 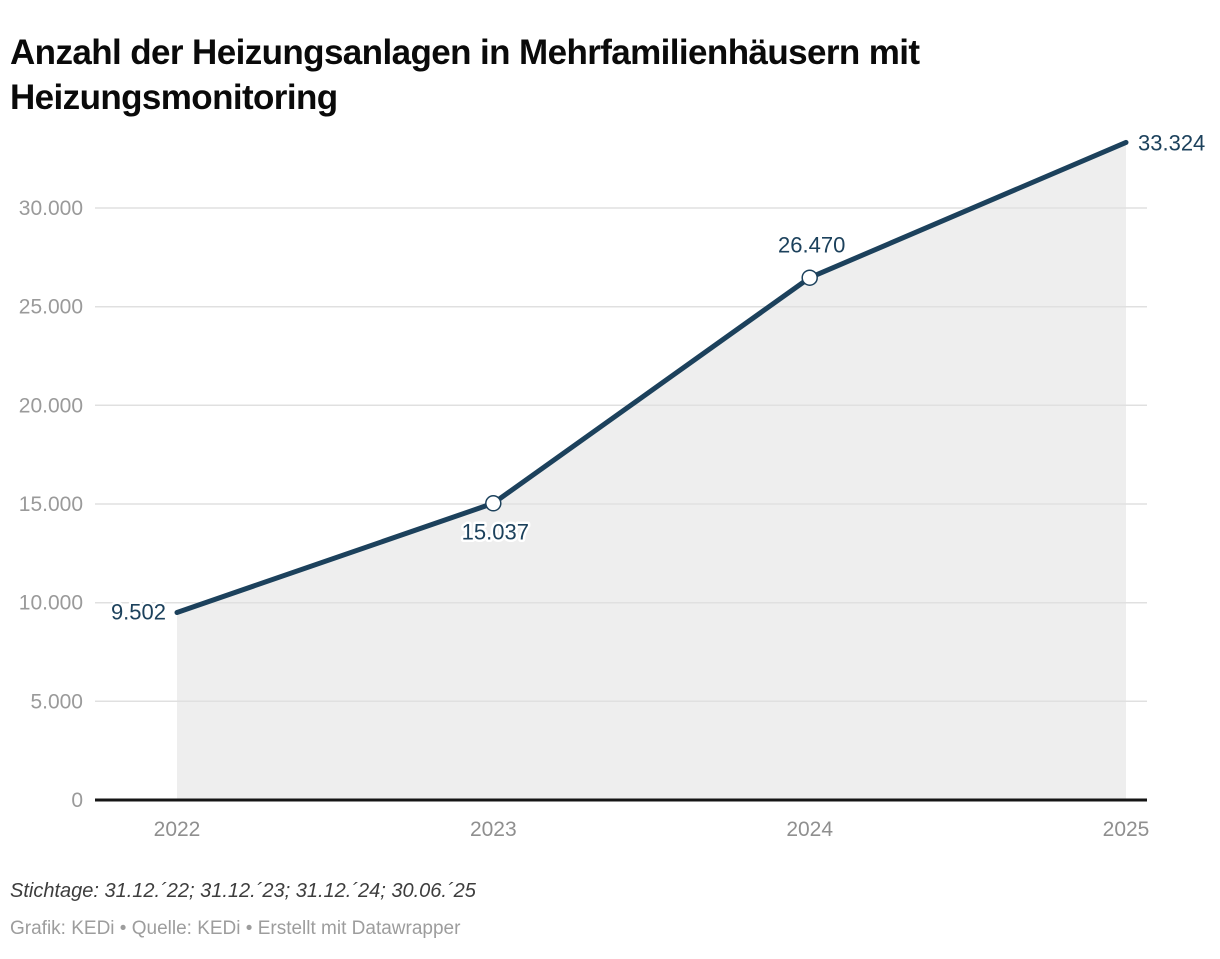 I want to click on y-axis-tick-label: 15.000, so click(x=51, y=504).